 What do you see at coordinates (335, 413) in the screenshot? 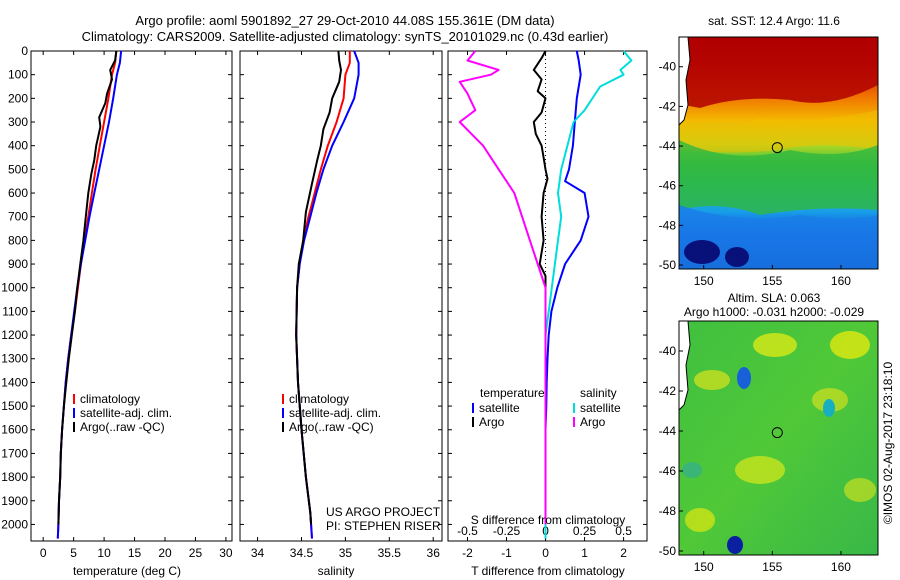
I see `salinity-legend-label: satellite-adj. clim.` at bounding box center [335, 413].